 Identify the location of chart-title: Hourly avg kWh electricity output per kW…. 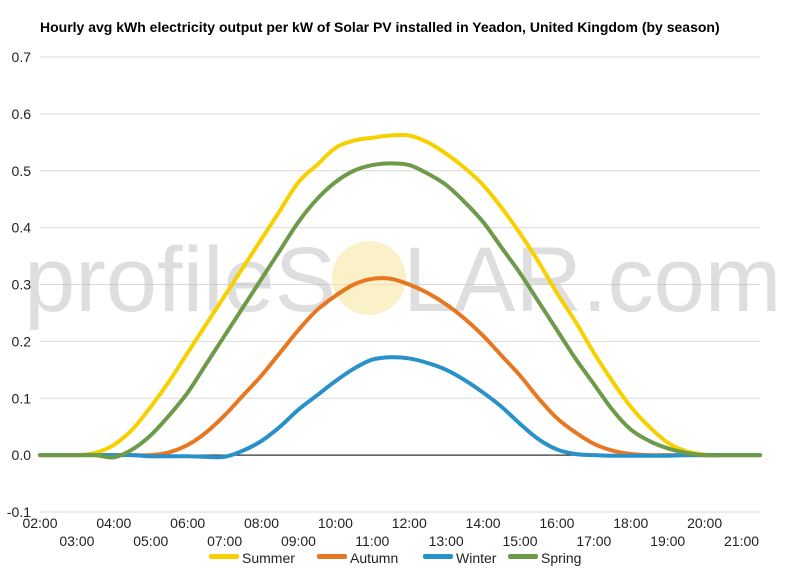
(380, 27).